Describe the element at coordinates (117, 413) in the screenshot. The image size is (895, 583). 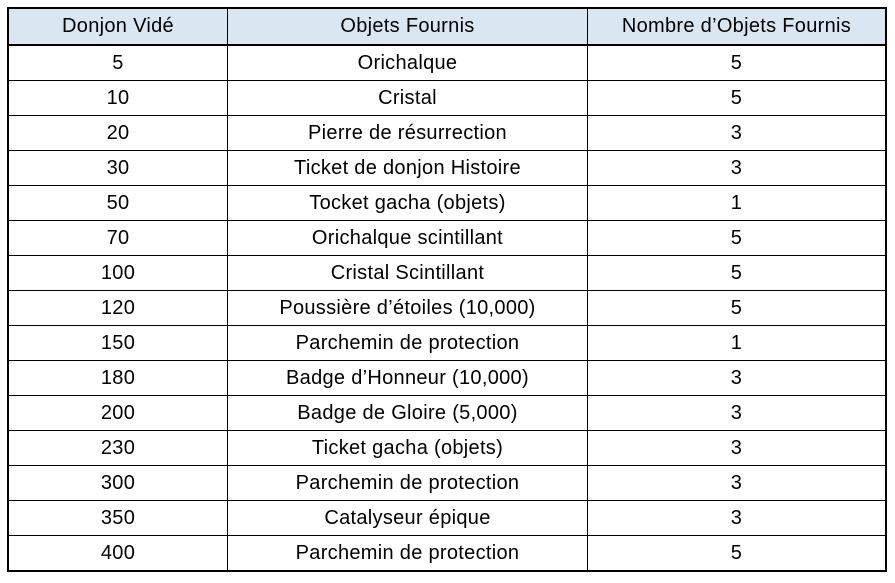
I see `cell-donjon-vide: 200` at that location.